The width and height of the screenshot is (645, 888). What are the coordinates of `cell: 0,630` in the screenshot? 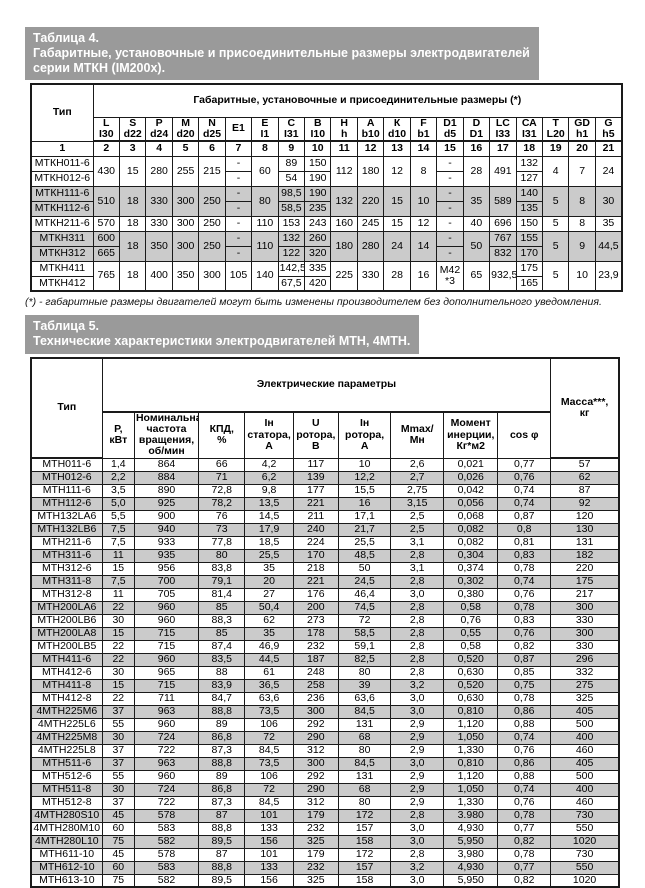 It's located at (471, 672).